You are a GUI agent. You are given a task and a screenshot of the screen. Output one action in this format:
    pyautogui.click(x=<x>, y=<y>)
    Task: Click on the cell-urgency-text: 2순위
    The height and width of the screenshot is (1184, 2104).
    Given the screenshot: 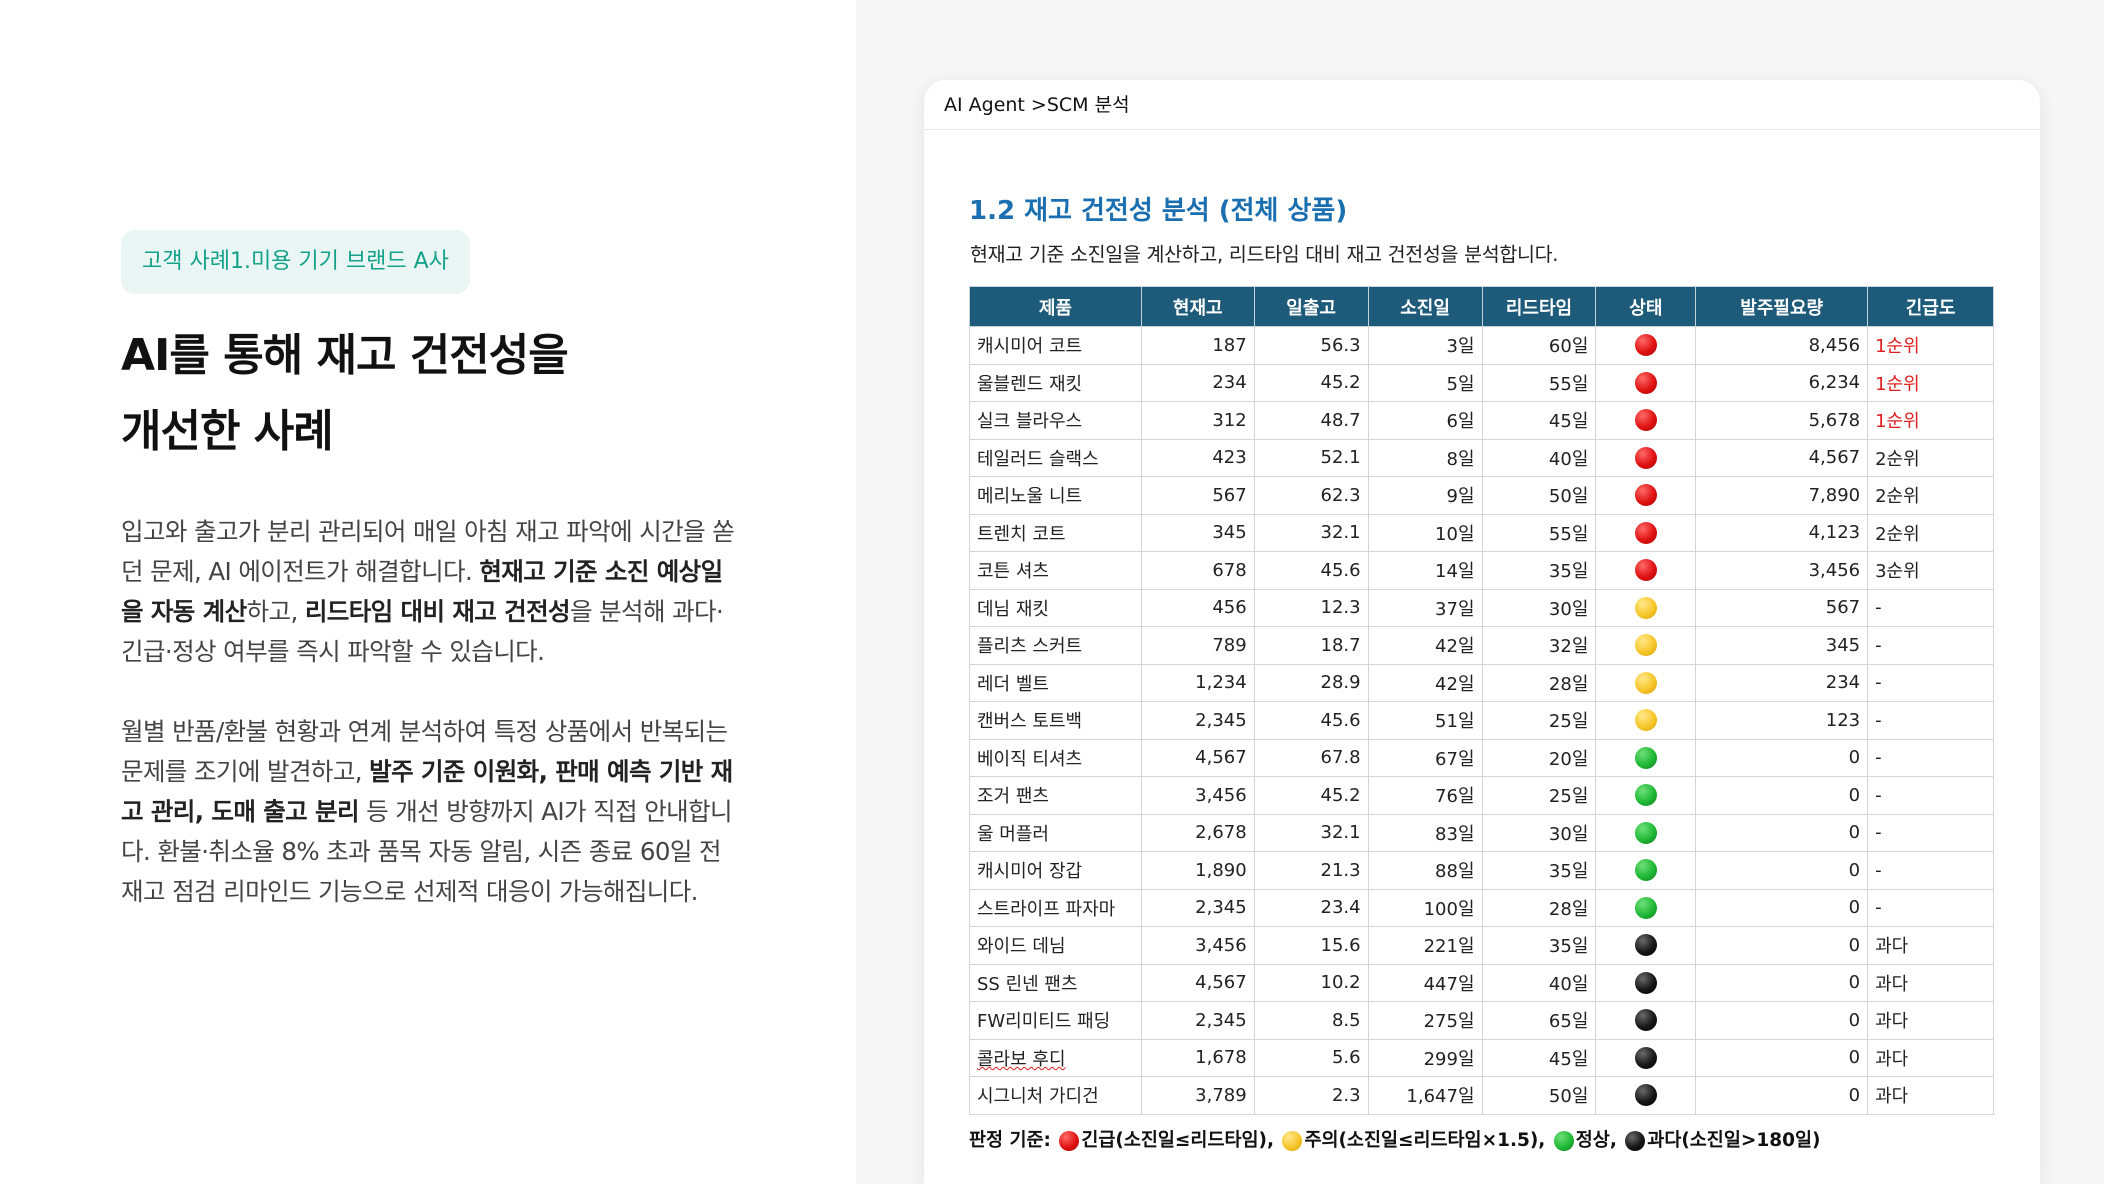 What is the action you would take?
    pyautogui.click(x=1897, y=459)
    